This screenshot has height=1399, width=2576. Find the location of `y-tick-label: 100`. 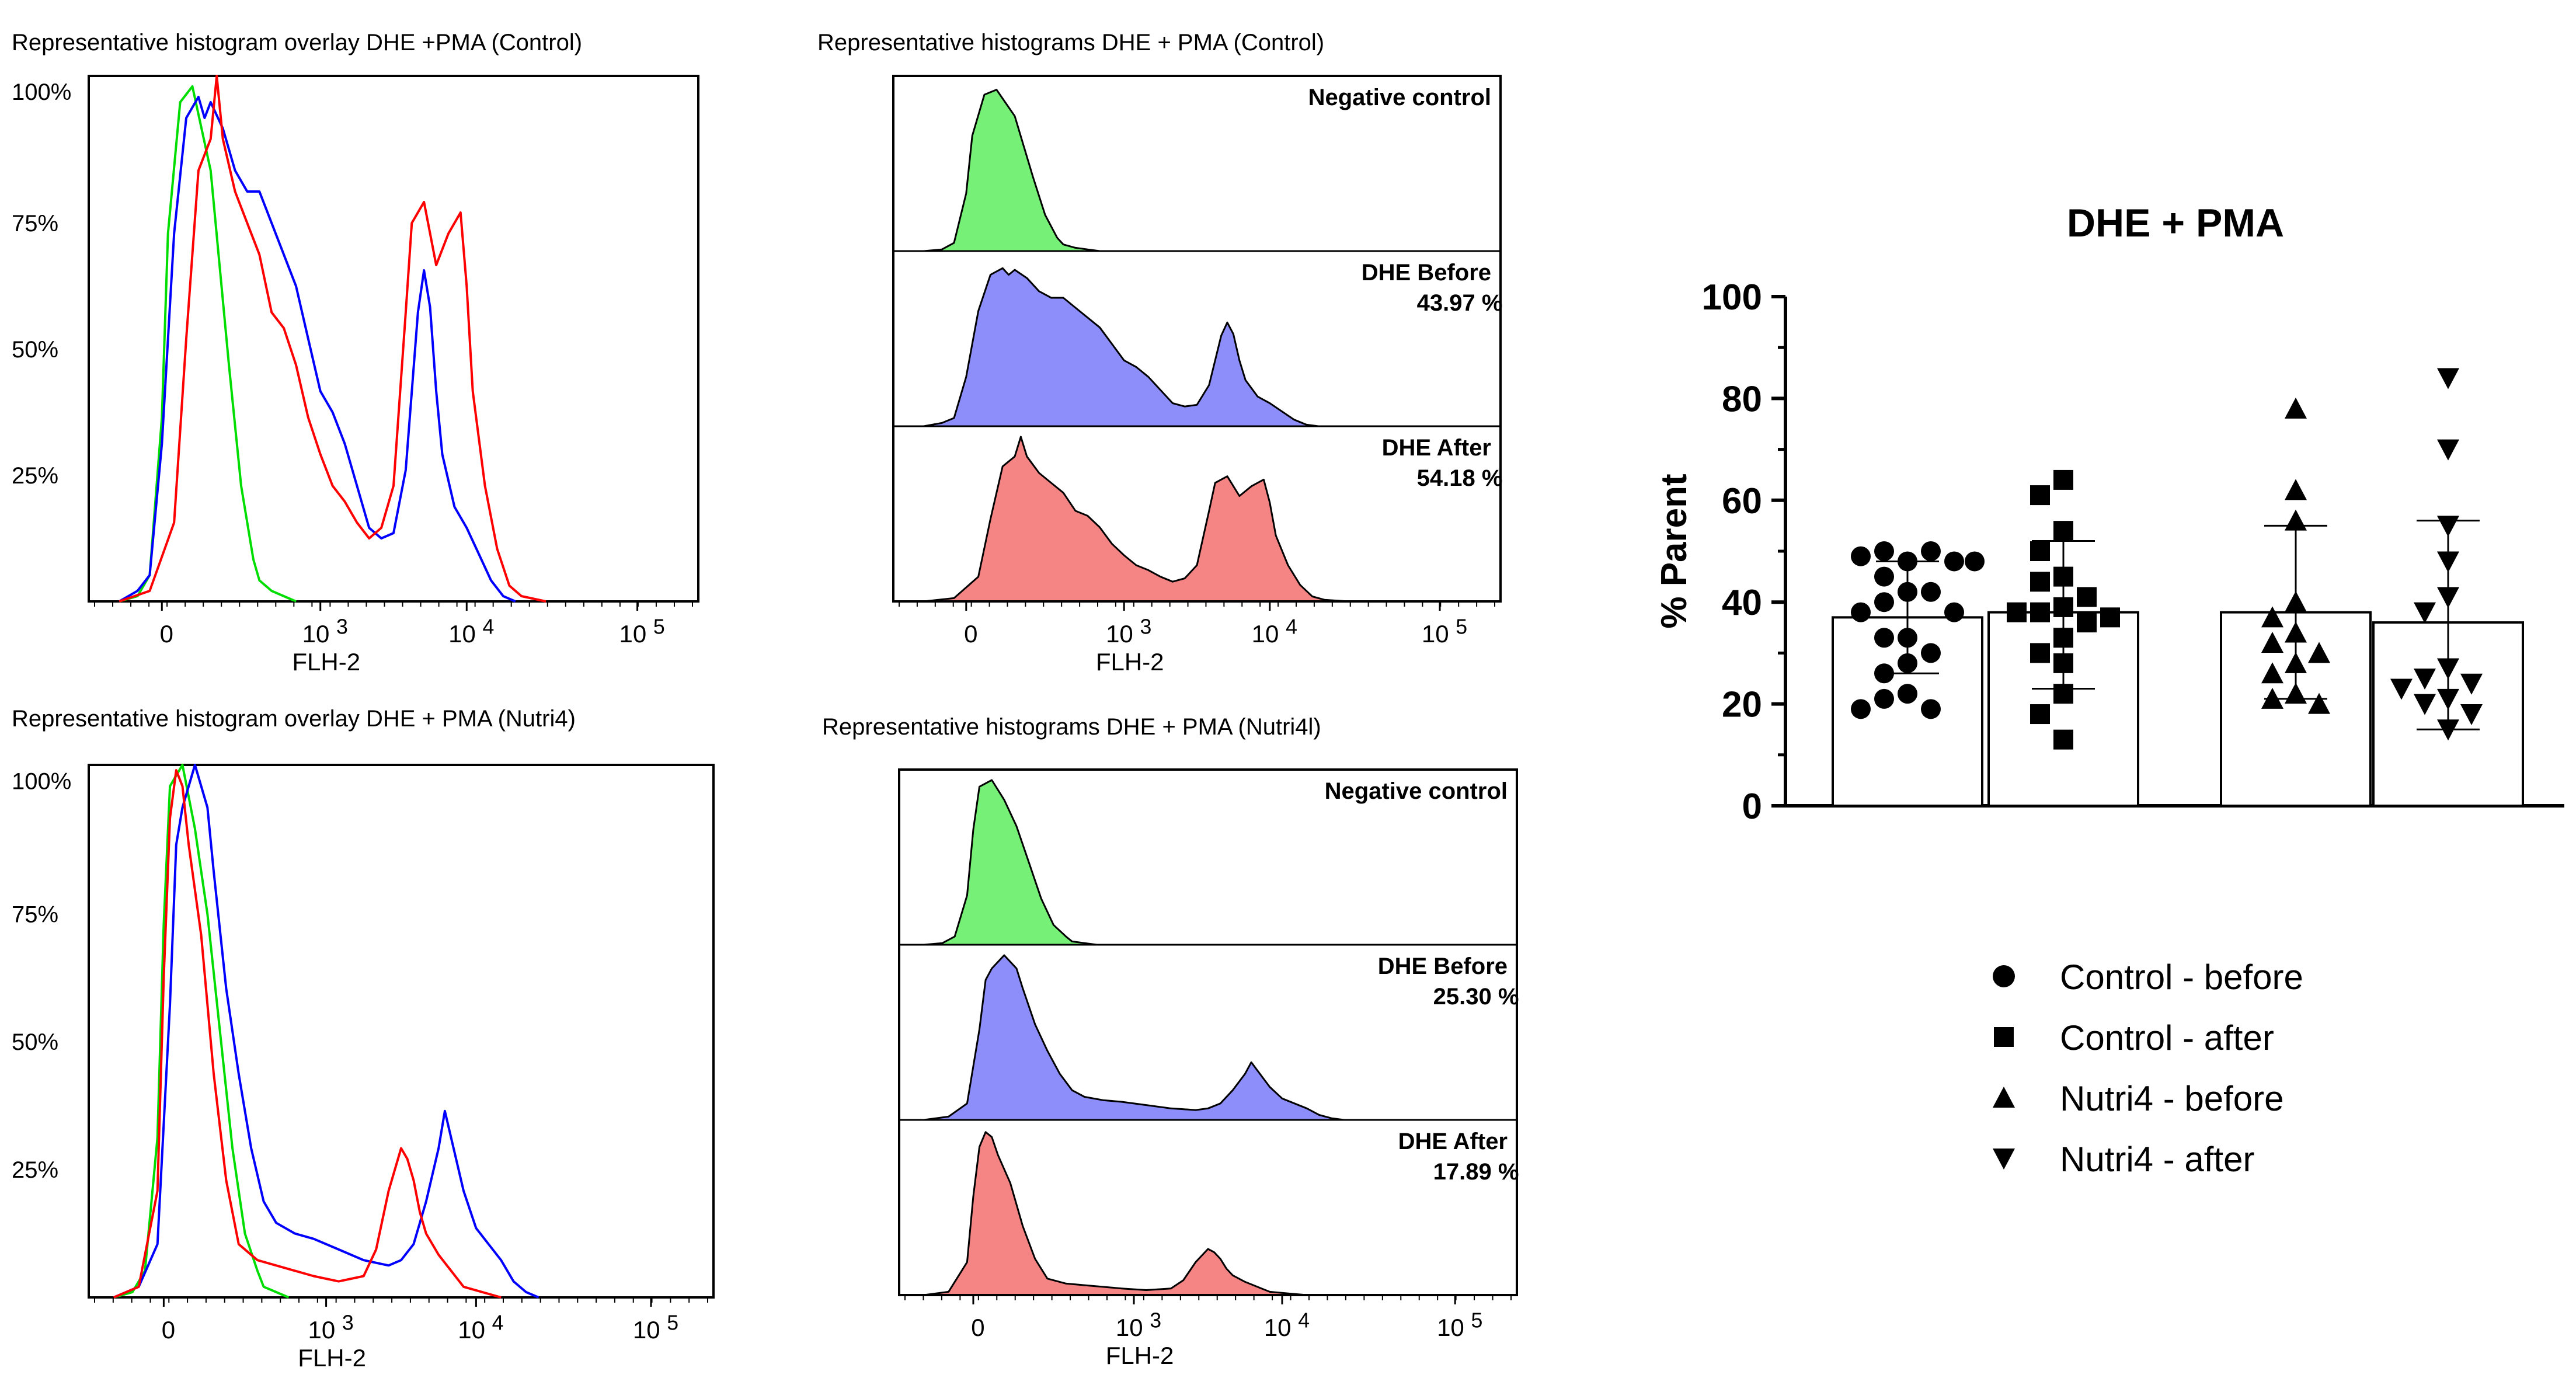

y-tick-label: 100 is located at coordinates (1732, 297).